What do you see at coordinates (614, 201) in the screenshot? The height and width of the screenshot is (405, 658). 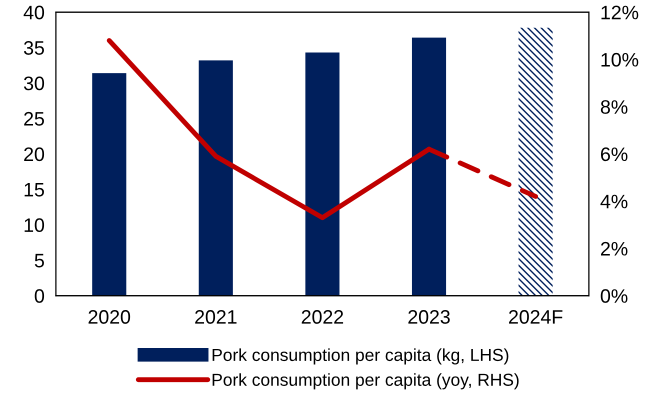 I see `y2-tick-label: 4%` at bounding box center [614, 201].